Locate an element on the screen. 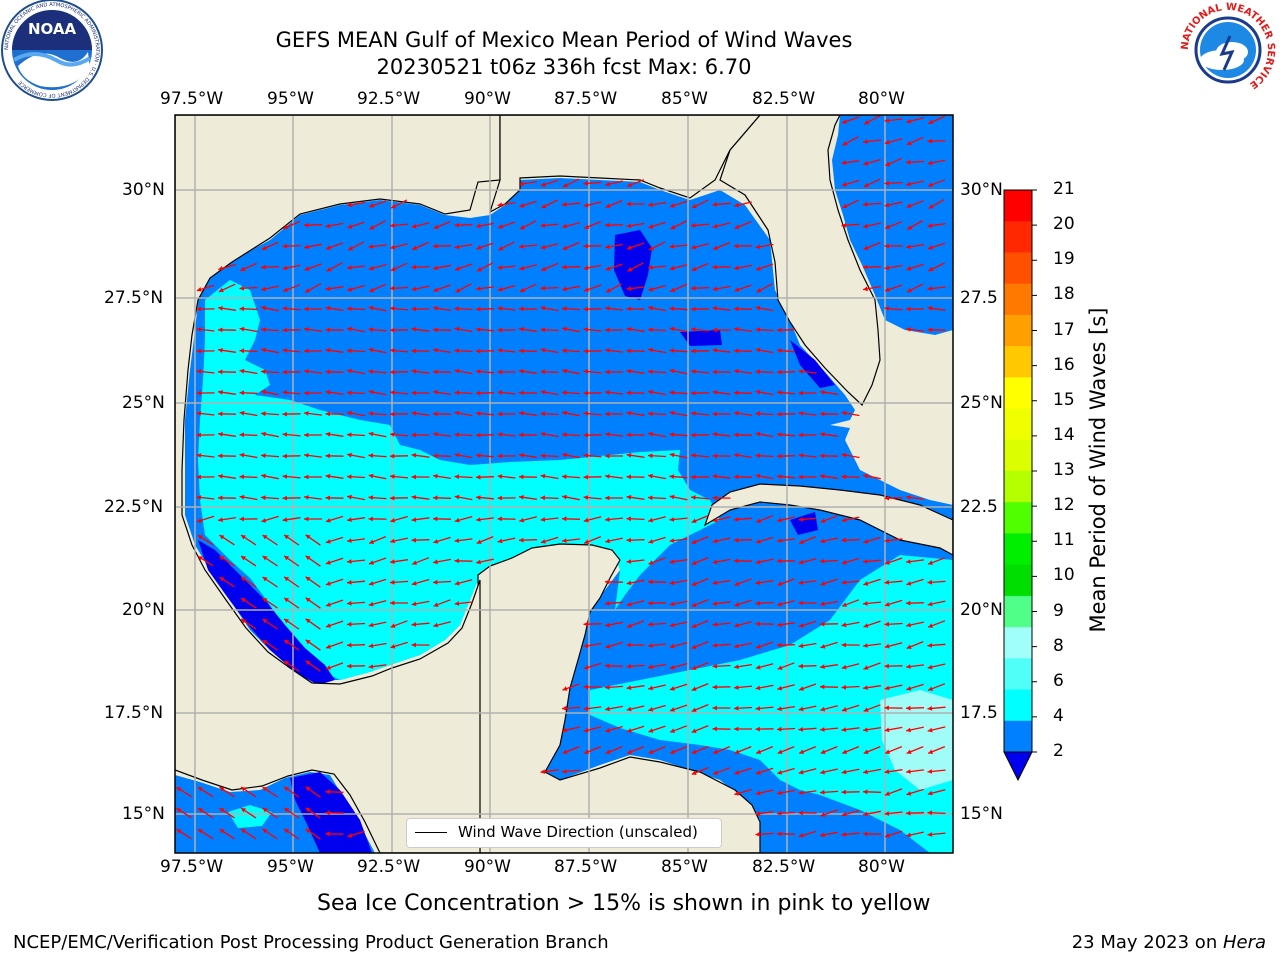 The image size is (1280, 960). lat-label-left: 25°N is located at coordinates (143, 403).